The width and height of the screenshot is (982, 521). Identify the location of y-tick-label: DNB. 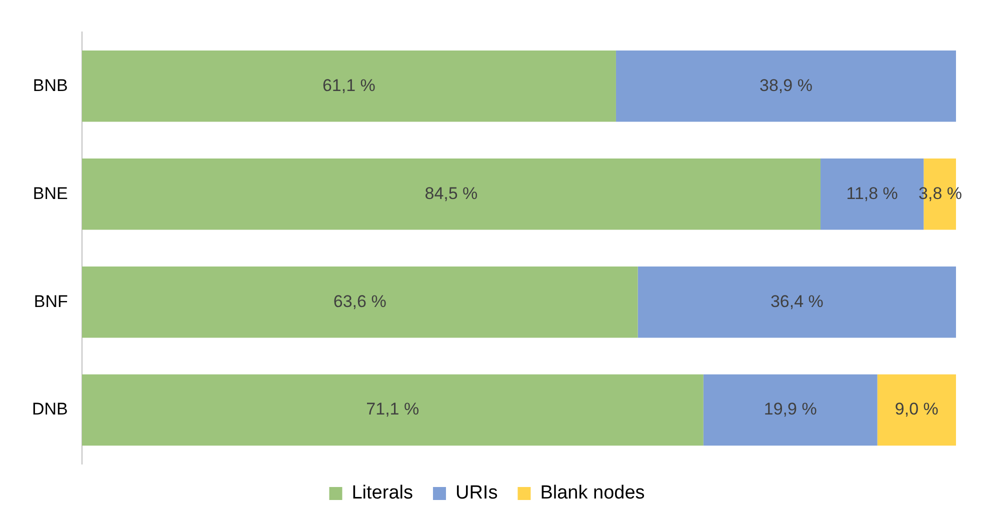
(50, 409).